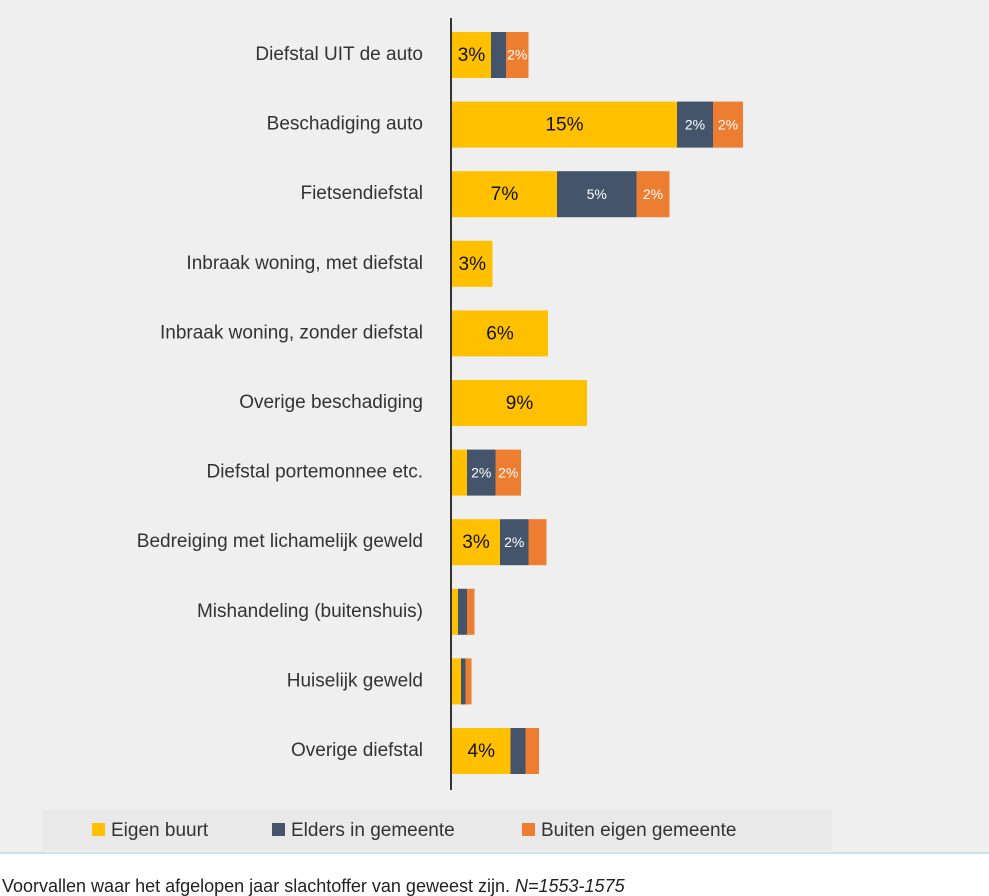  What do you see at coordinates (361, 193) in the screenshot?
I see `category-label: Fietsendiefstal` at bounding box center [361, 193].